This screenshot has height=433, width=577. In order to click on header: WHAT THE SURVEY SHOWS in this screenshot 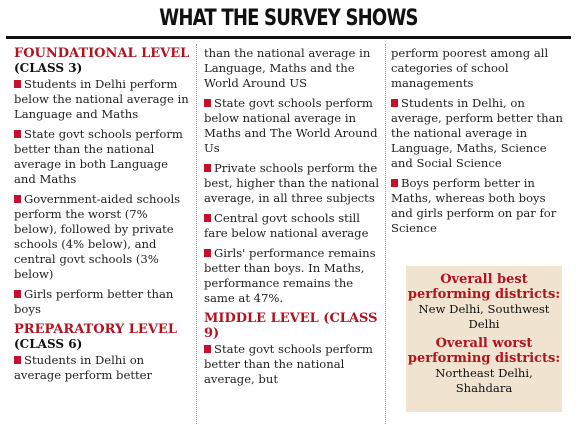, I will do `click(288, 20)`.